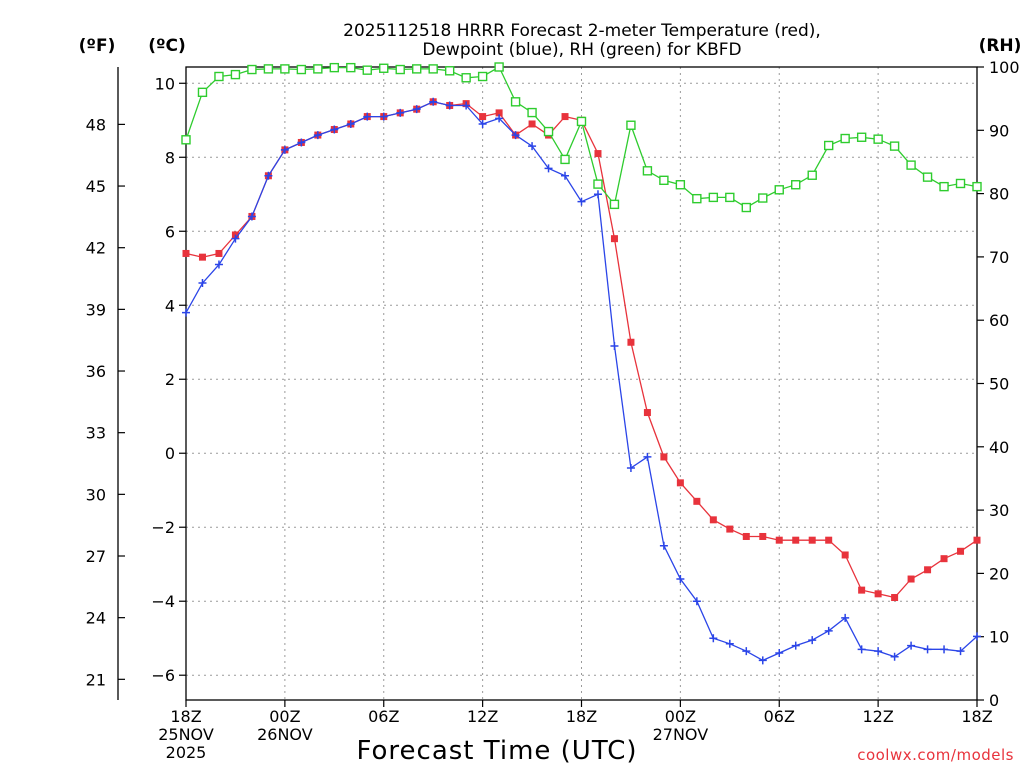 The width and height of the screenshot is (1024, 768). I want to click on fahrenheit-tick-label: 30, so click(96, 494).